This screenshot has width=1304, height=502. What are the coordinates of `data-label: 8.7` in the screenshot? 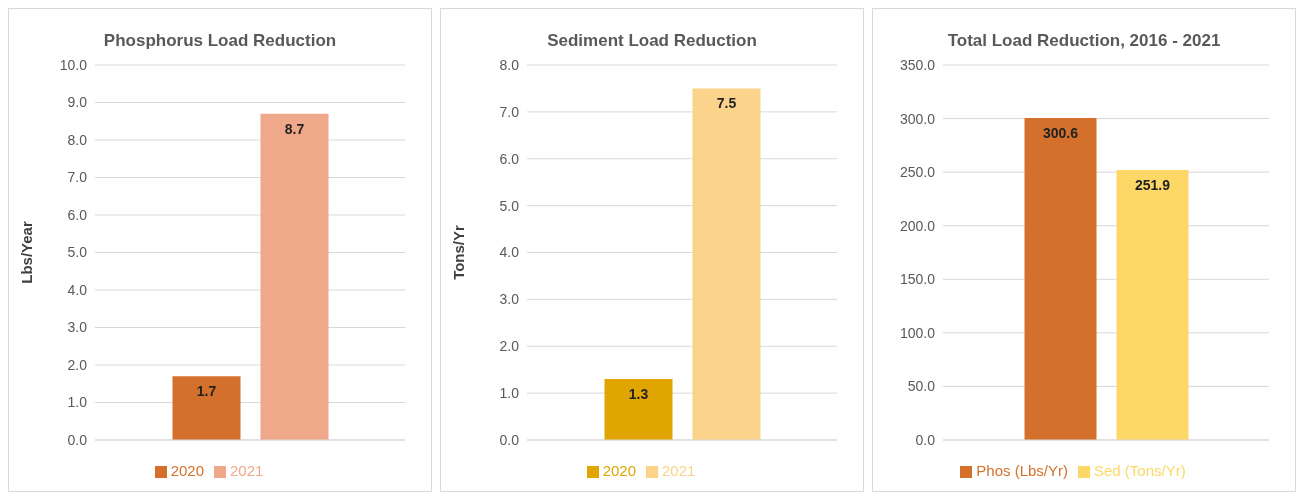 It's located at (294, 128).